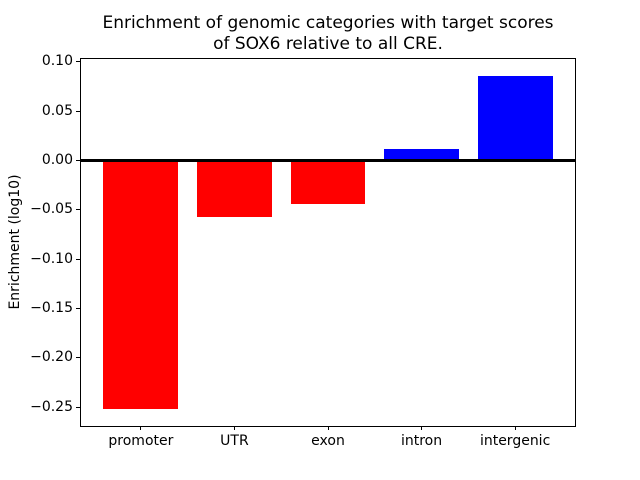 The height and width of the screenshot is (480, 640). What do you see at coordinates (57, 61) in the screenshot?
I see `y-tick-label: 0.10` at bounding box center [57, 61].